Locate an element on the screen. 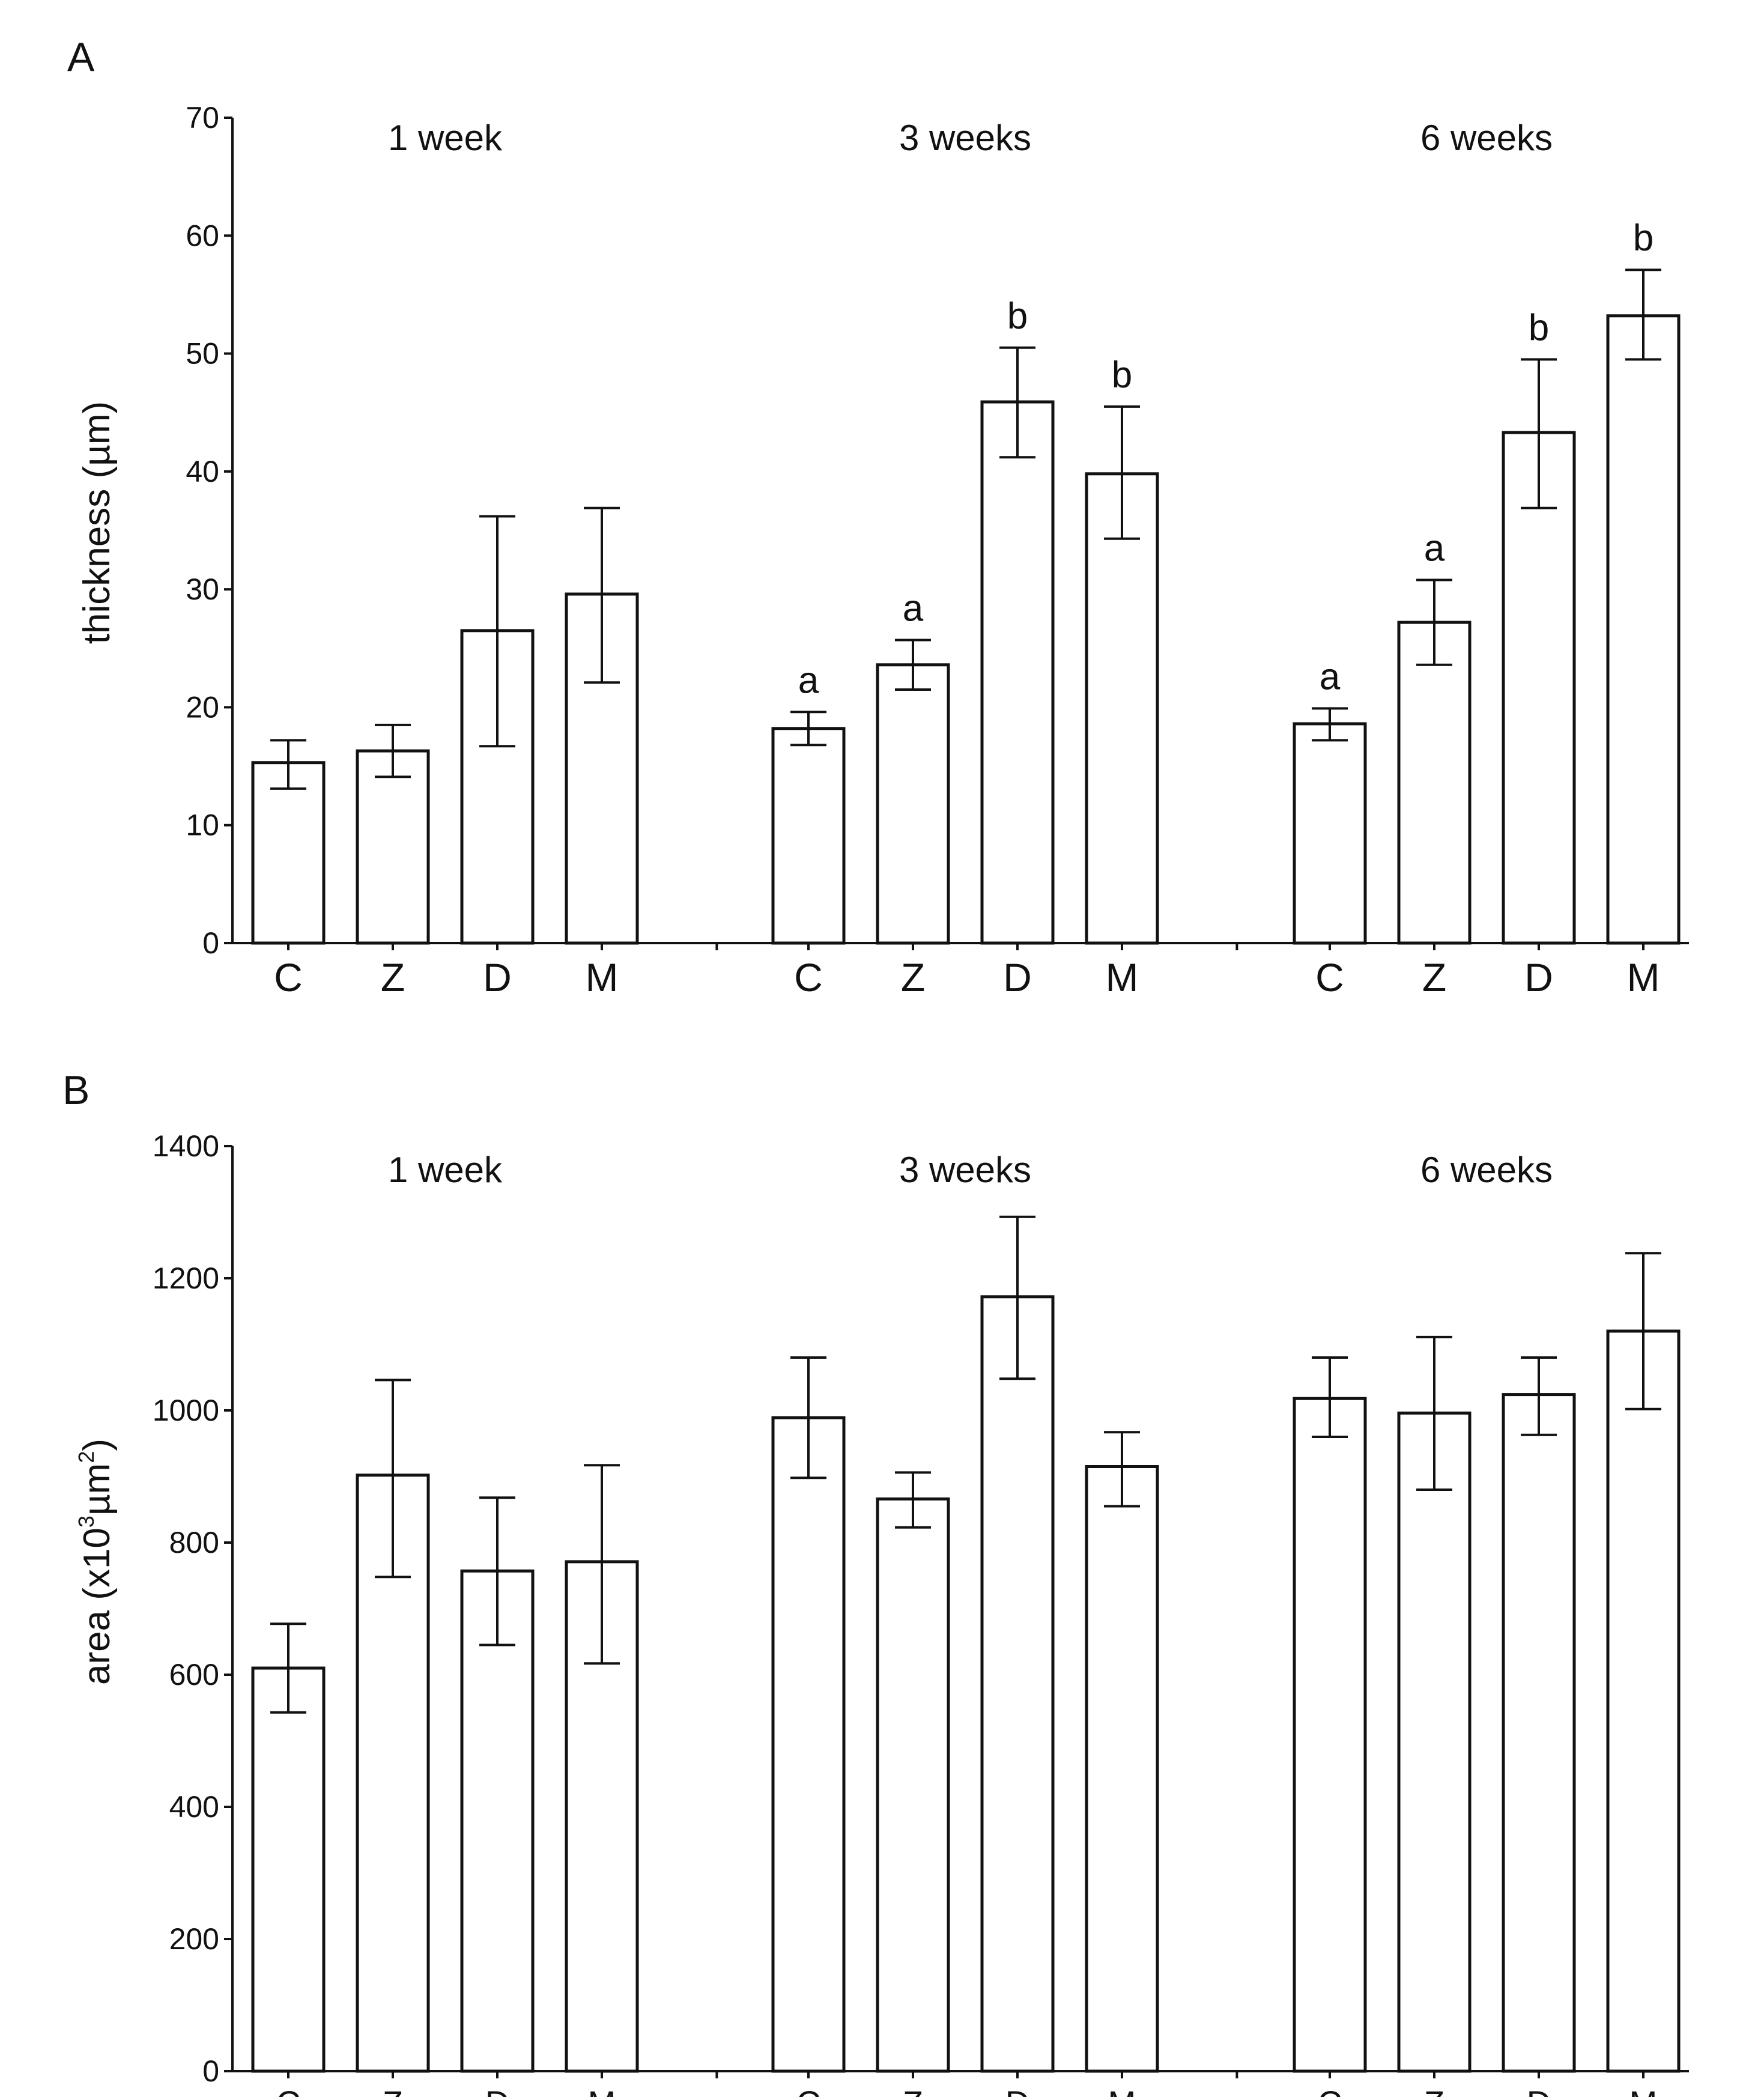 This screenshot has height=2100, width=1743. panel-b-y-tick-label: 1400 is located at coordinates (186, 1146).